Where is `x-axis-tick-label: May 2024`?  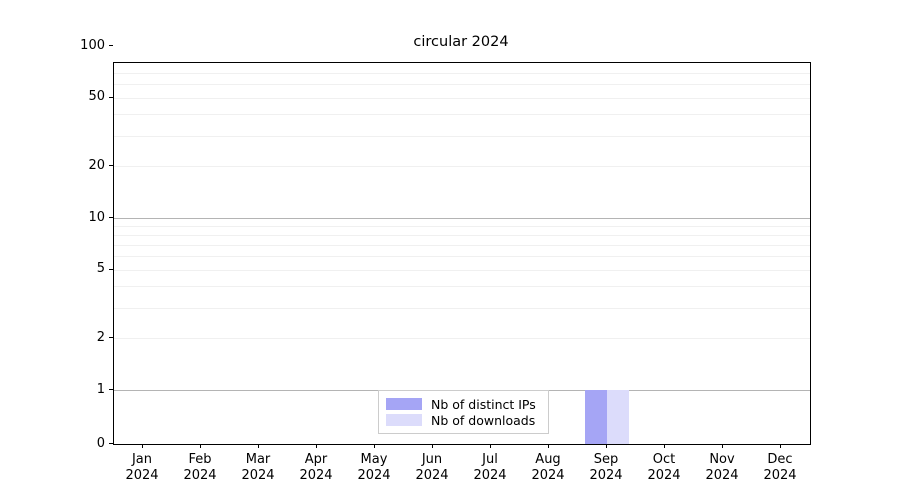
x-axis-tick-label: May 2024 is located at coordinates (374, 468).